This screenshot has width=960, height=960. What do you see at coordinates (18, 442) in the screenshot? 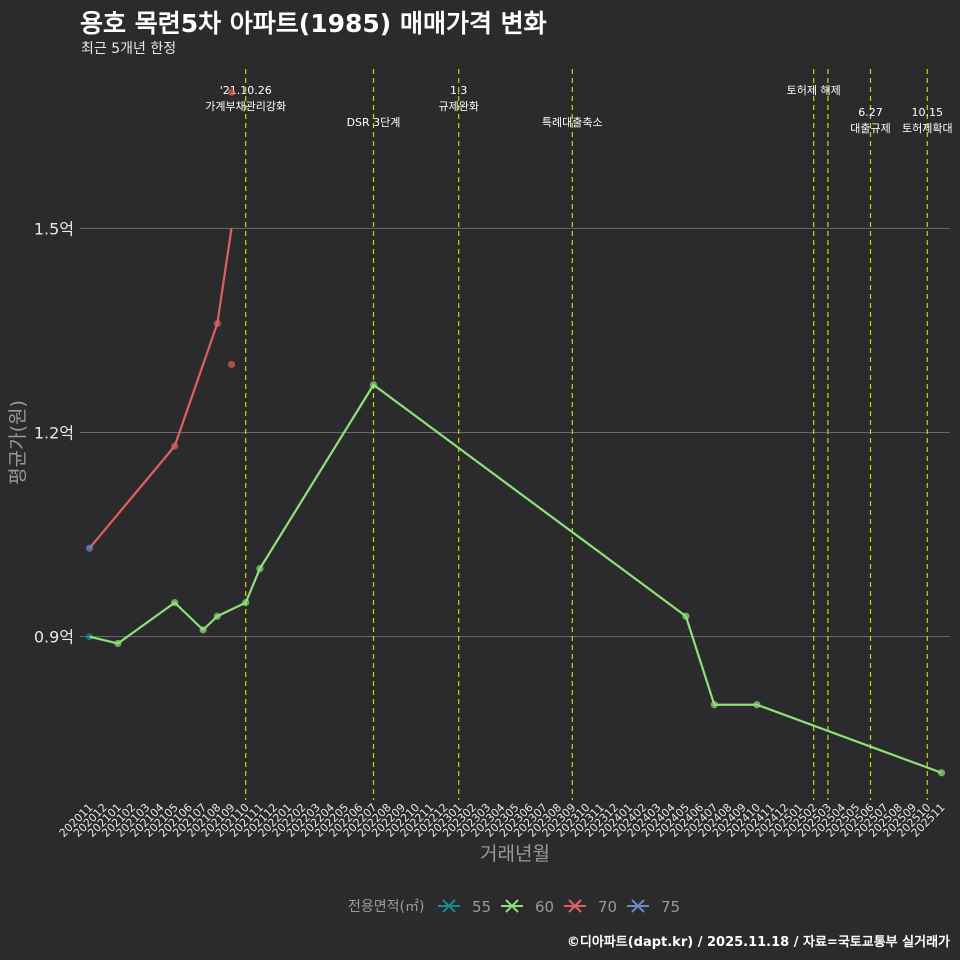
I see `y-axis-title: 평균가(원)` at bounding box center [18, 442].